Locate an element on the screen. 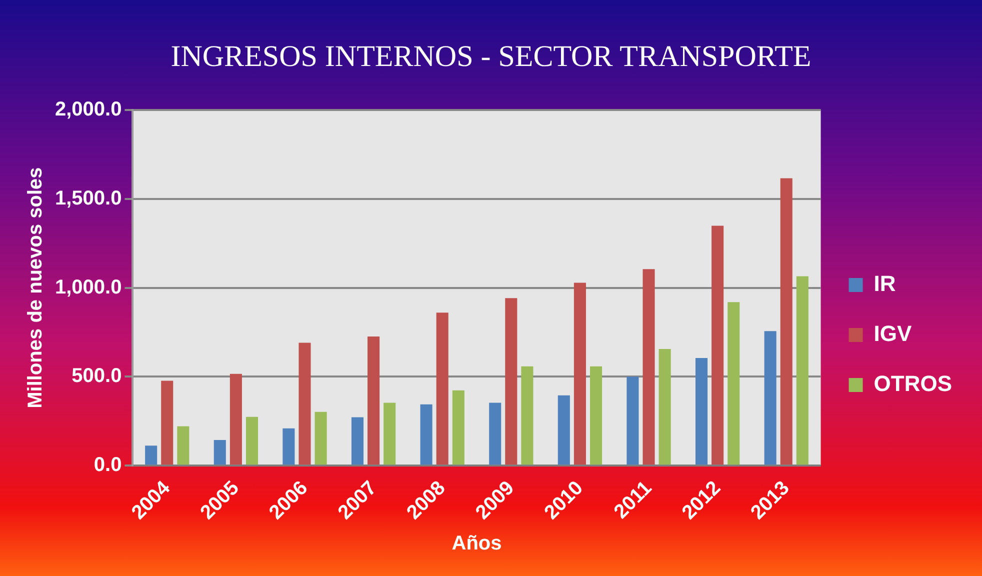 Image resolution: width=982 pixels, height=576 pixels. legend-label: IR is located at coordinates (885, 283).